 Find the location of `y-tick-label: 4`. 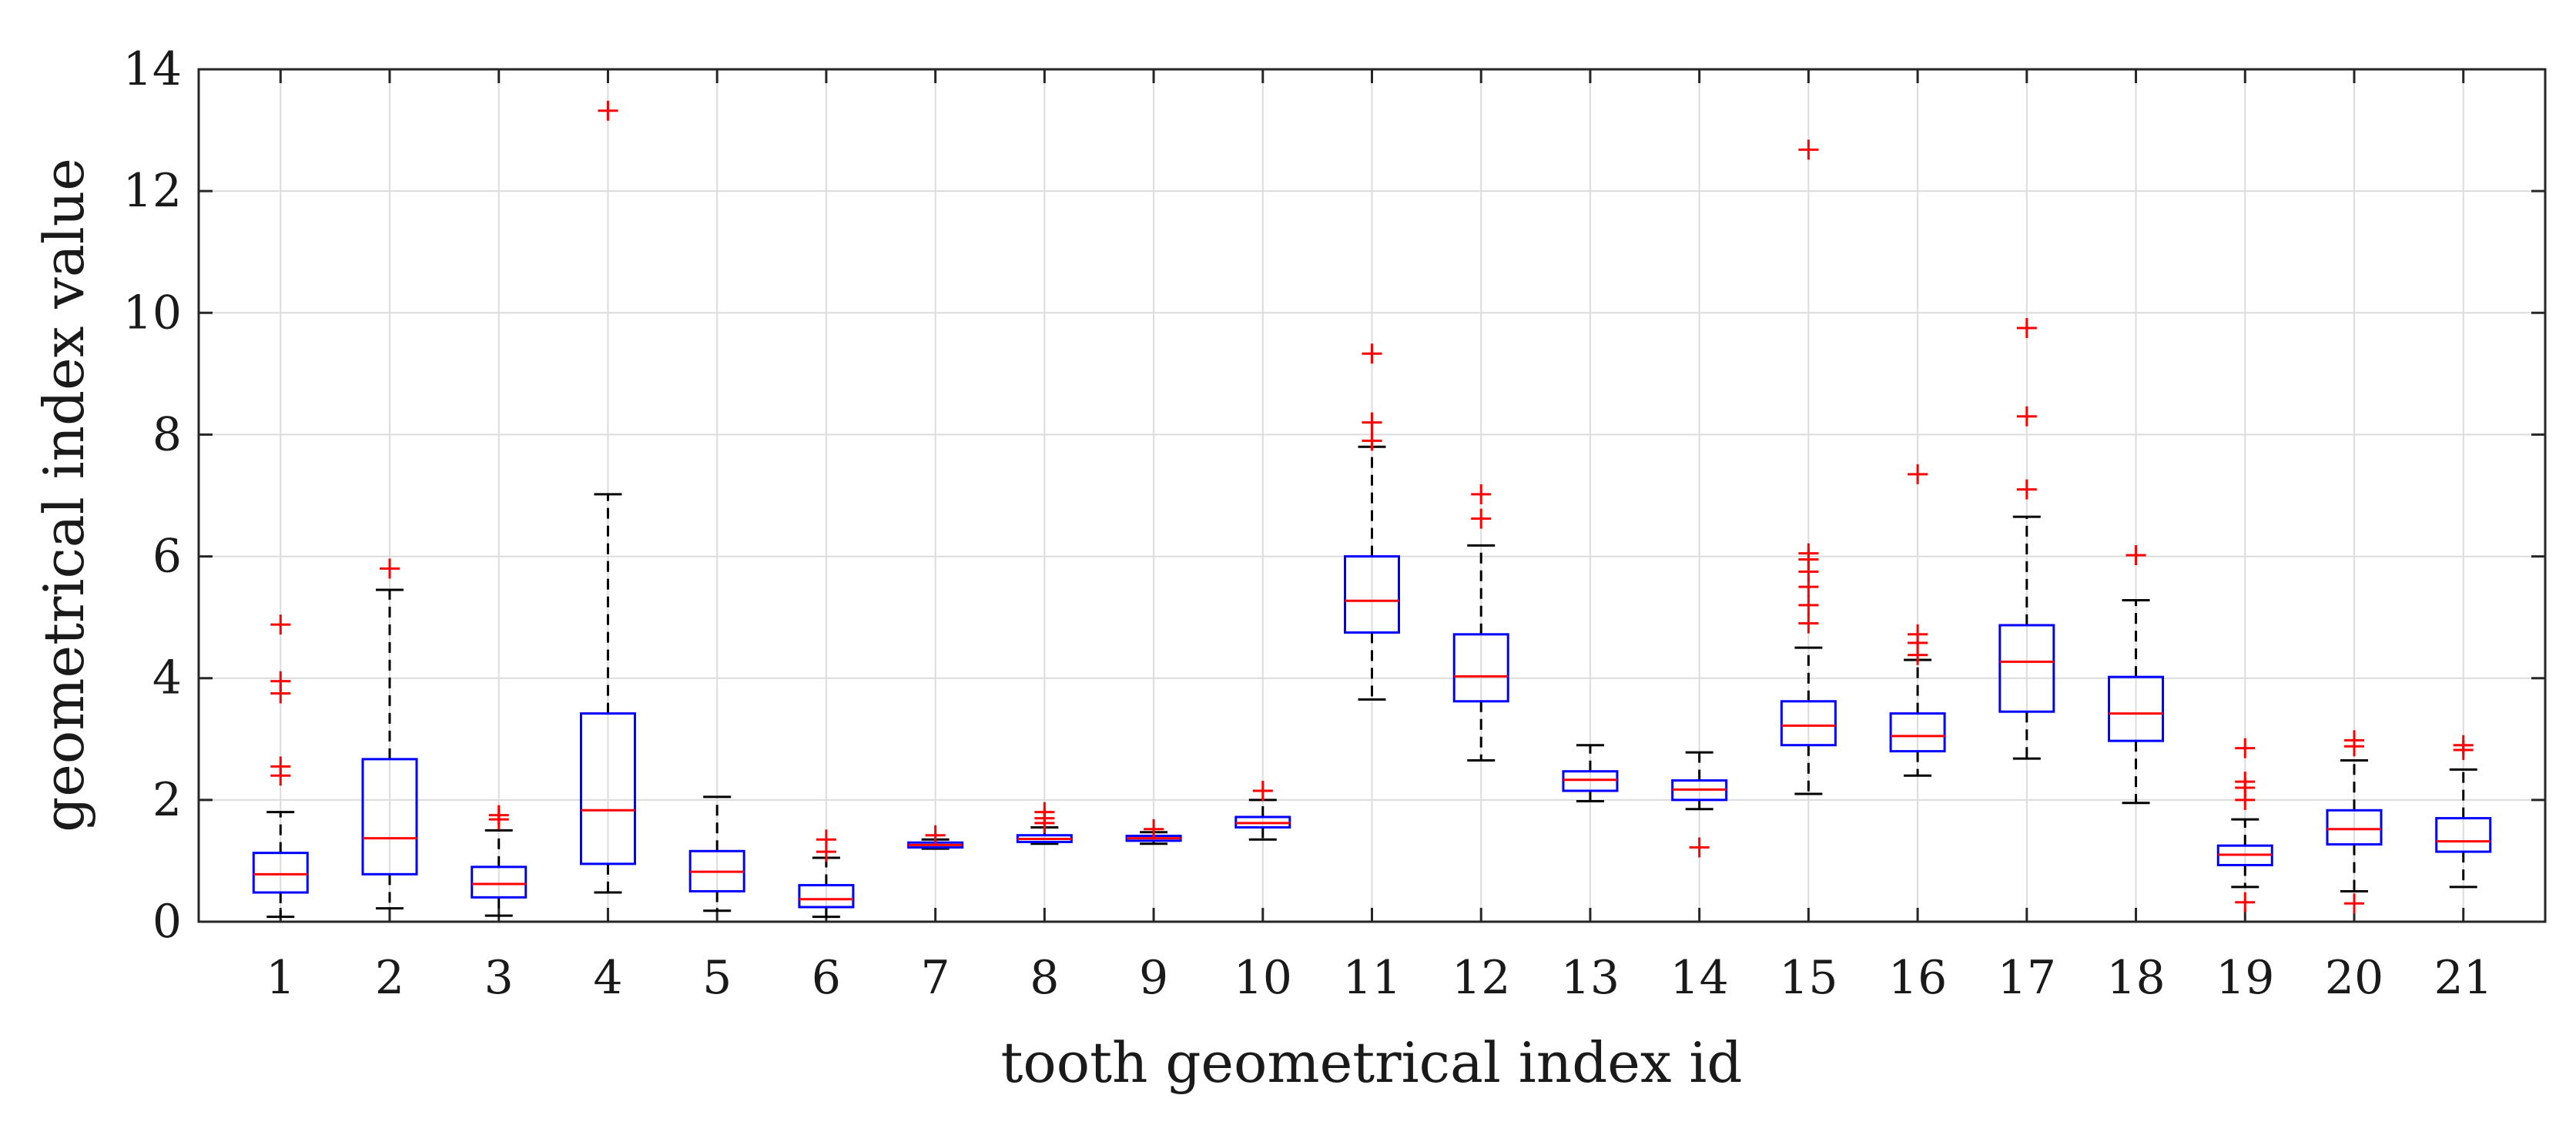

y-tick-label: 4 is located at coordinates (167, 678).